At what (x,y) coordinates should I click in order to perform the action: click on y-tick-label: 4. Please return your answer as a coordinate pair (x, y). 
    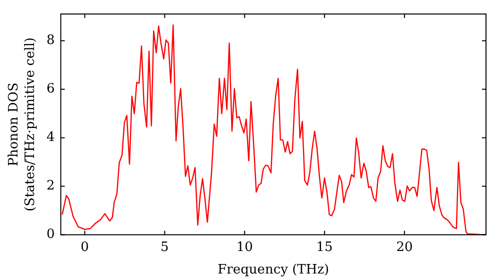
    Looking at the image, I should click on (50, 138).